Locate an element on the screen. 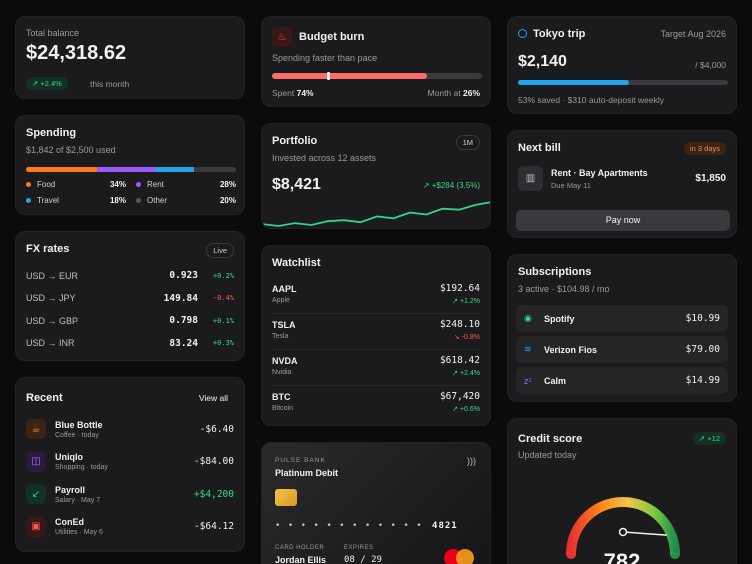  pace-marker is located at coordinates (328, 76).